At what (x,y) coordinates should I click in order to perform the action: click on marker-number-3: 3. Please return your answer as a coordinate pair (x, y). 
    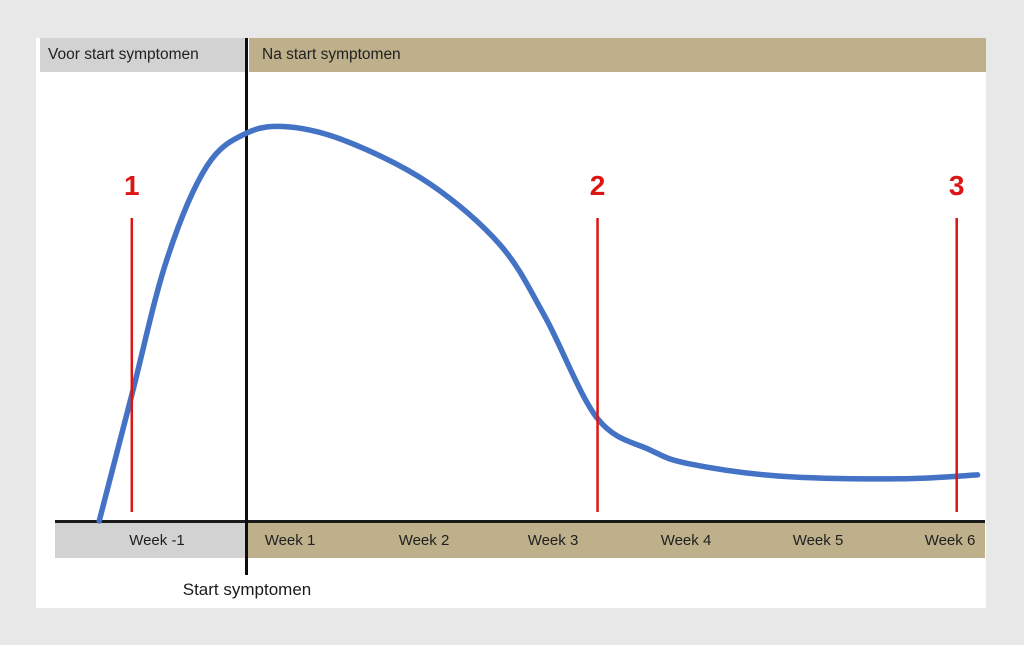
    Looking at the image, I should click on (957, 185).